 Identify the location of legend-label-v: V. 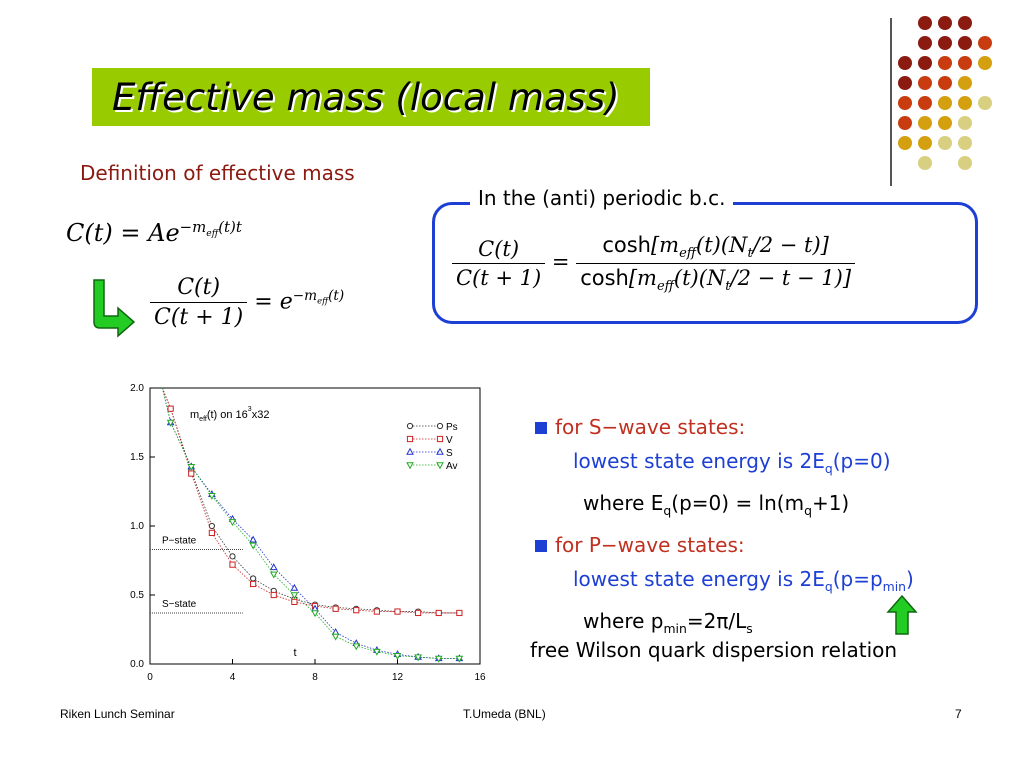
(449, 440).